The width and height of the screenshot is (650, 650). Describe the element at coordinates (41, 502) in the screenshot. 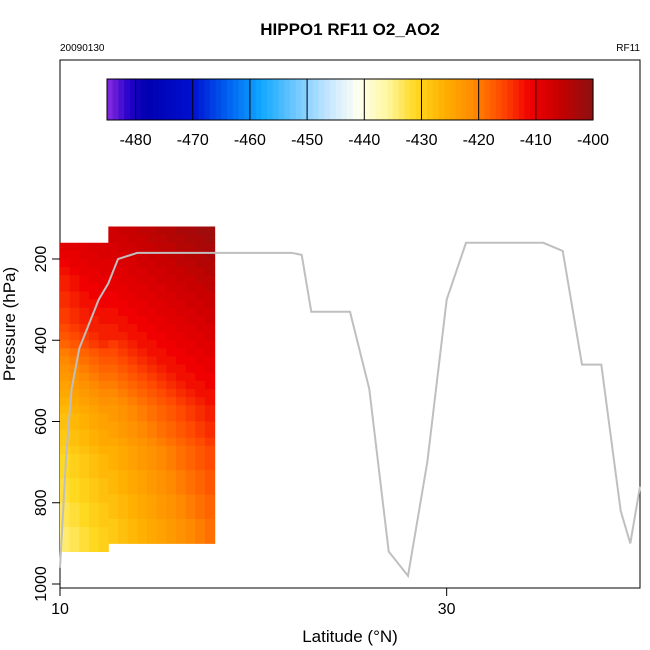

I see `y-tick-label: 800` at that location.